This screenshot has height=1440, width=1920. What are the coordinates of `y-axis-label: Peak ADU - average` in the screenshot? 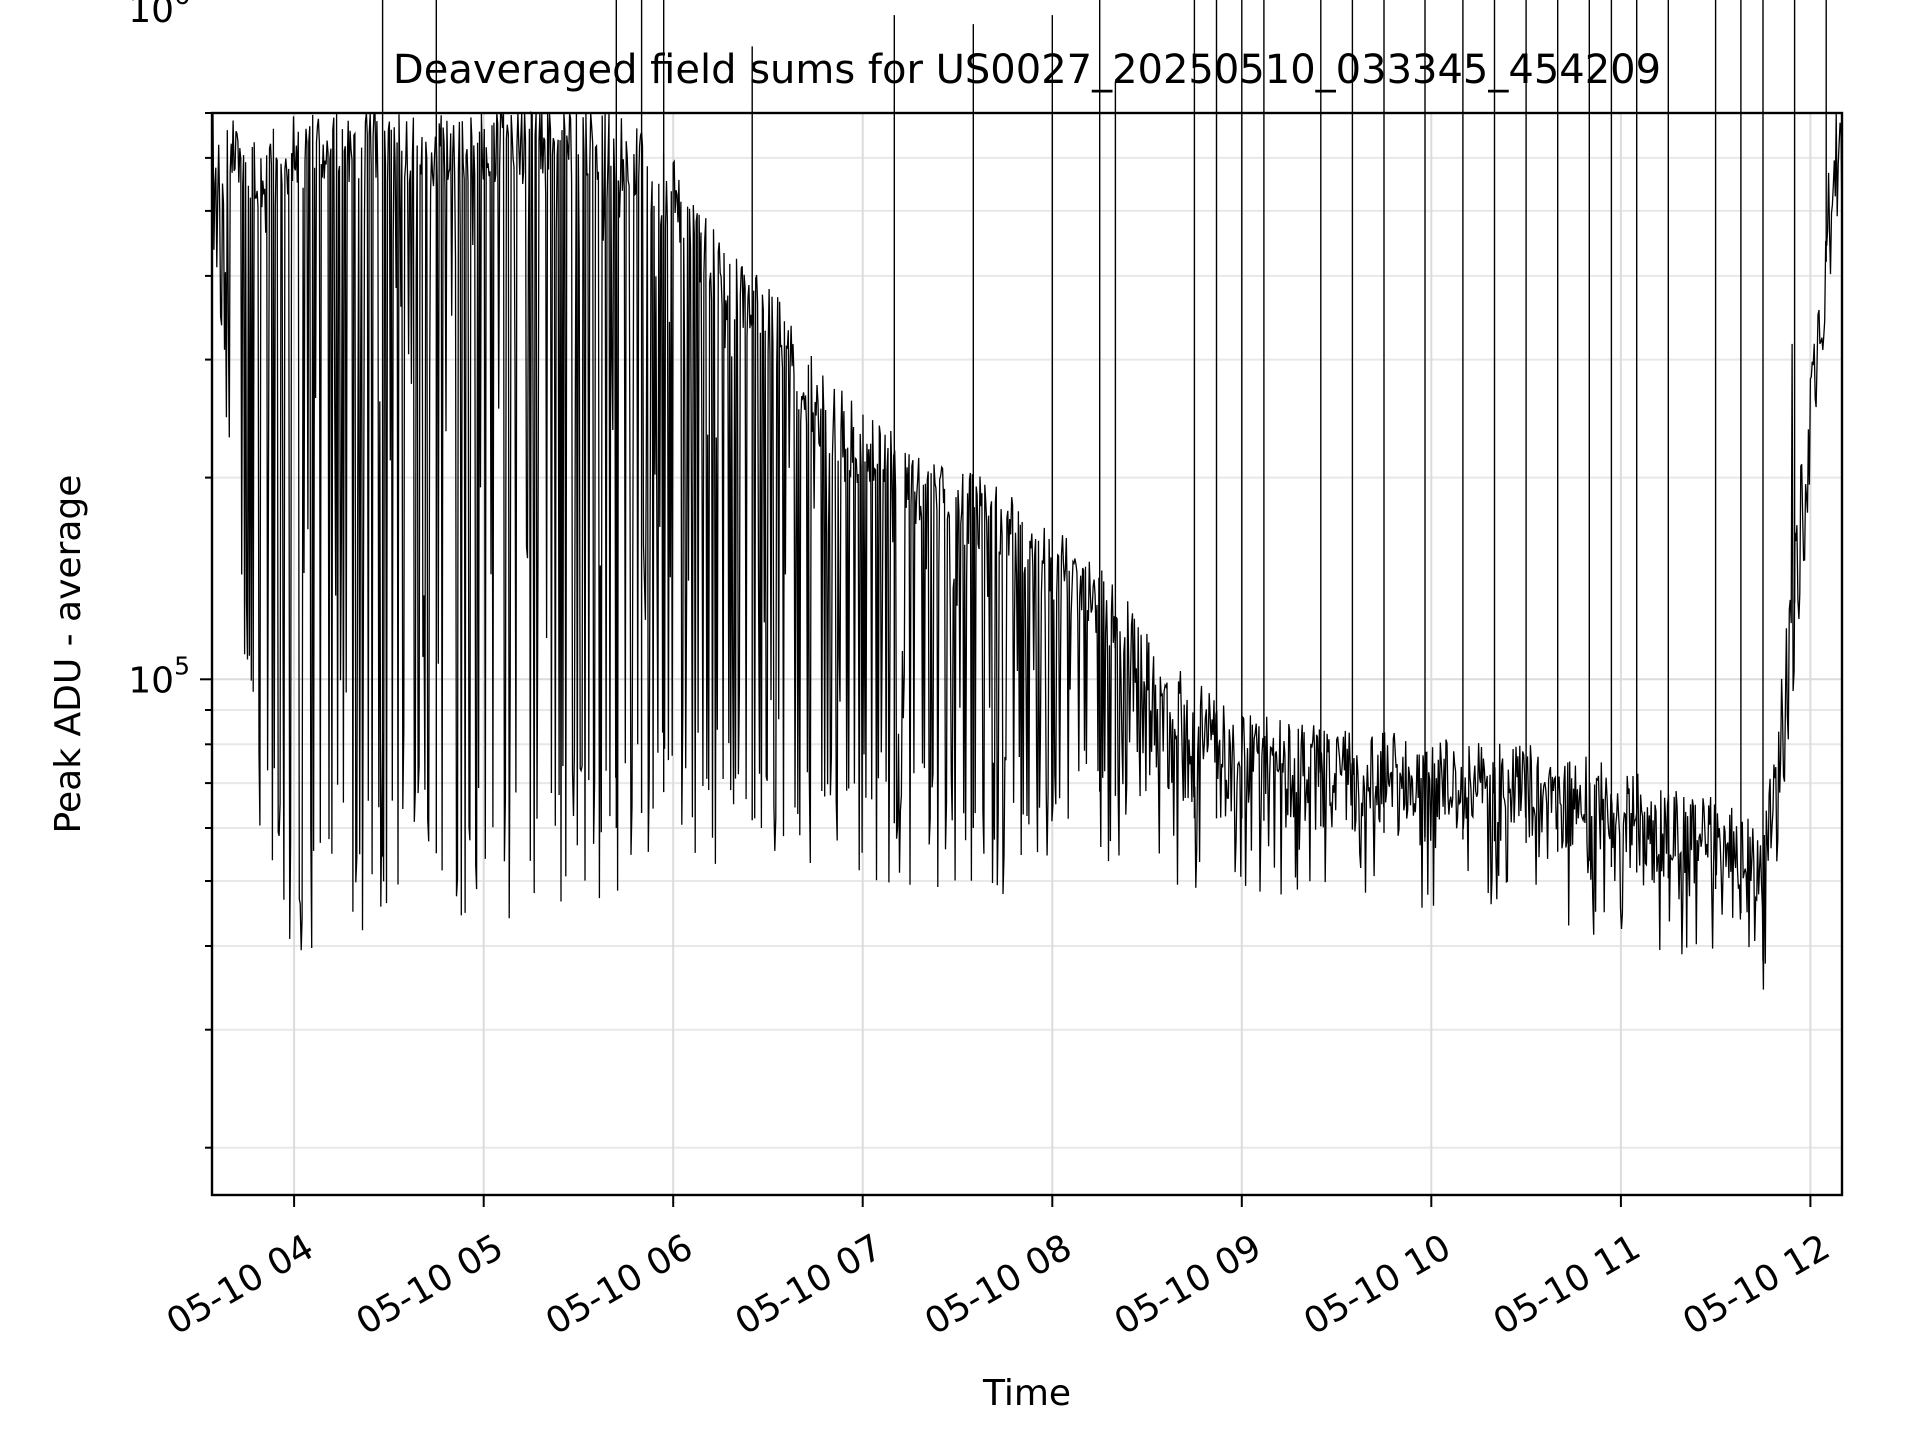 It's located at (68, 654).